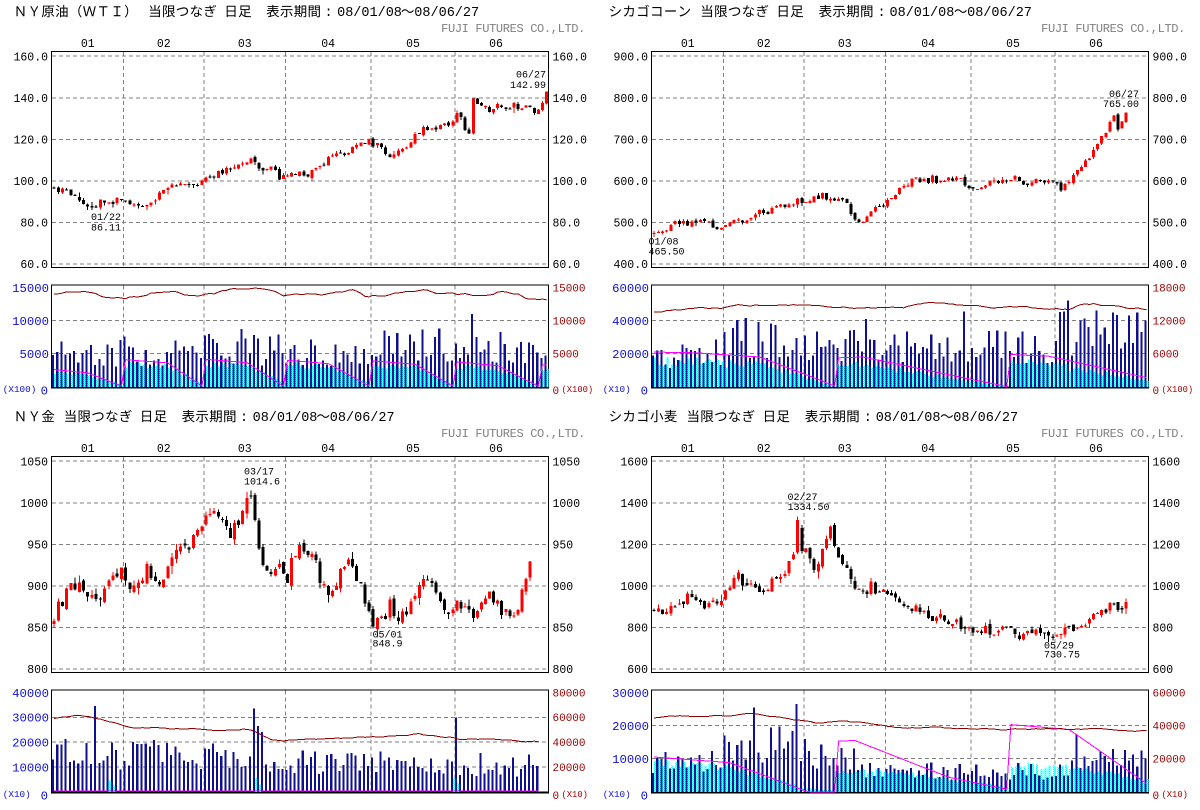 Image resolution: width=1200 pixels, height=810 pixels. What do you see at coordinates (570, 182) in the screenshot?
I see `svg-text: 100.0` at bounding box center [570, 182].